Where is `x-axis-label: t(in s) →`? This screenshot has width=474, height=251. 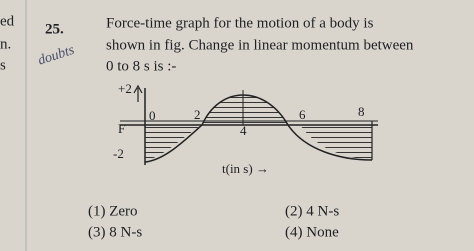 x-axis-label: t(in s) → is located at coordinates (245, 168).